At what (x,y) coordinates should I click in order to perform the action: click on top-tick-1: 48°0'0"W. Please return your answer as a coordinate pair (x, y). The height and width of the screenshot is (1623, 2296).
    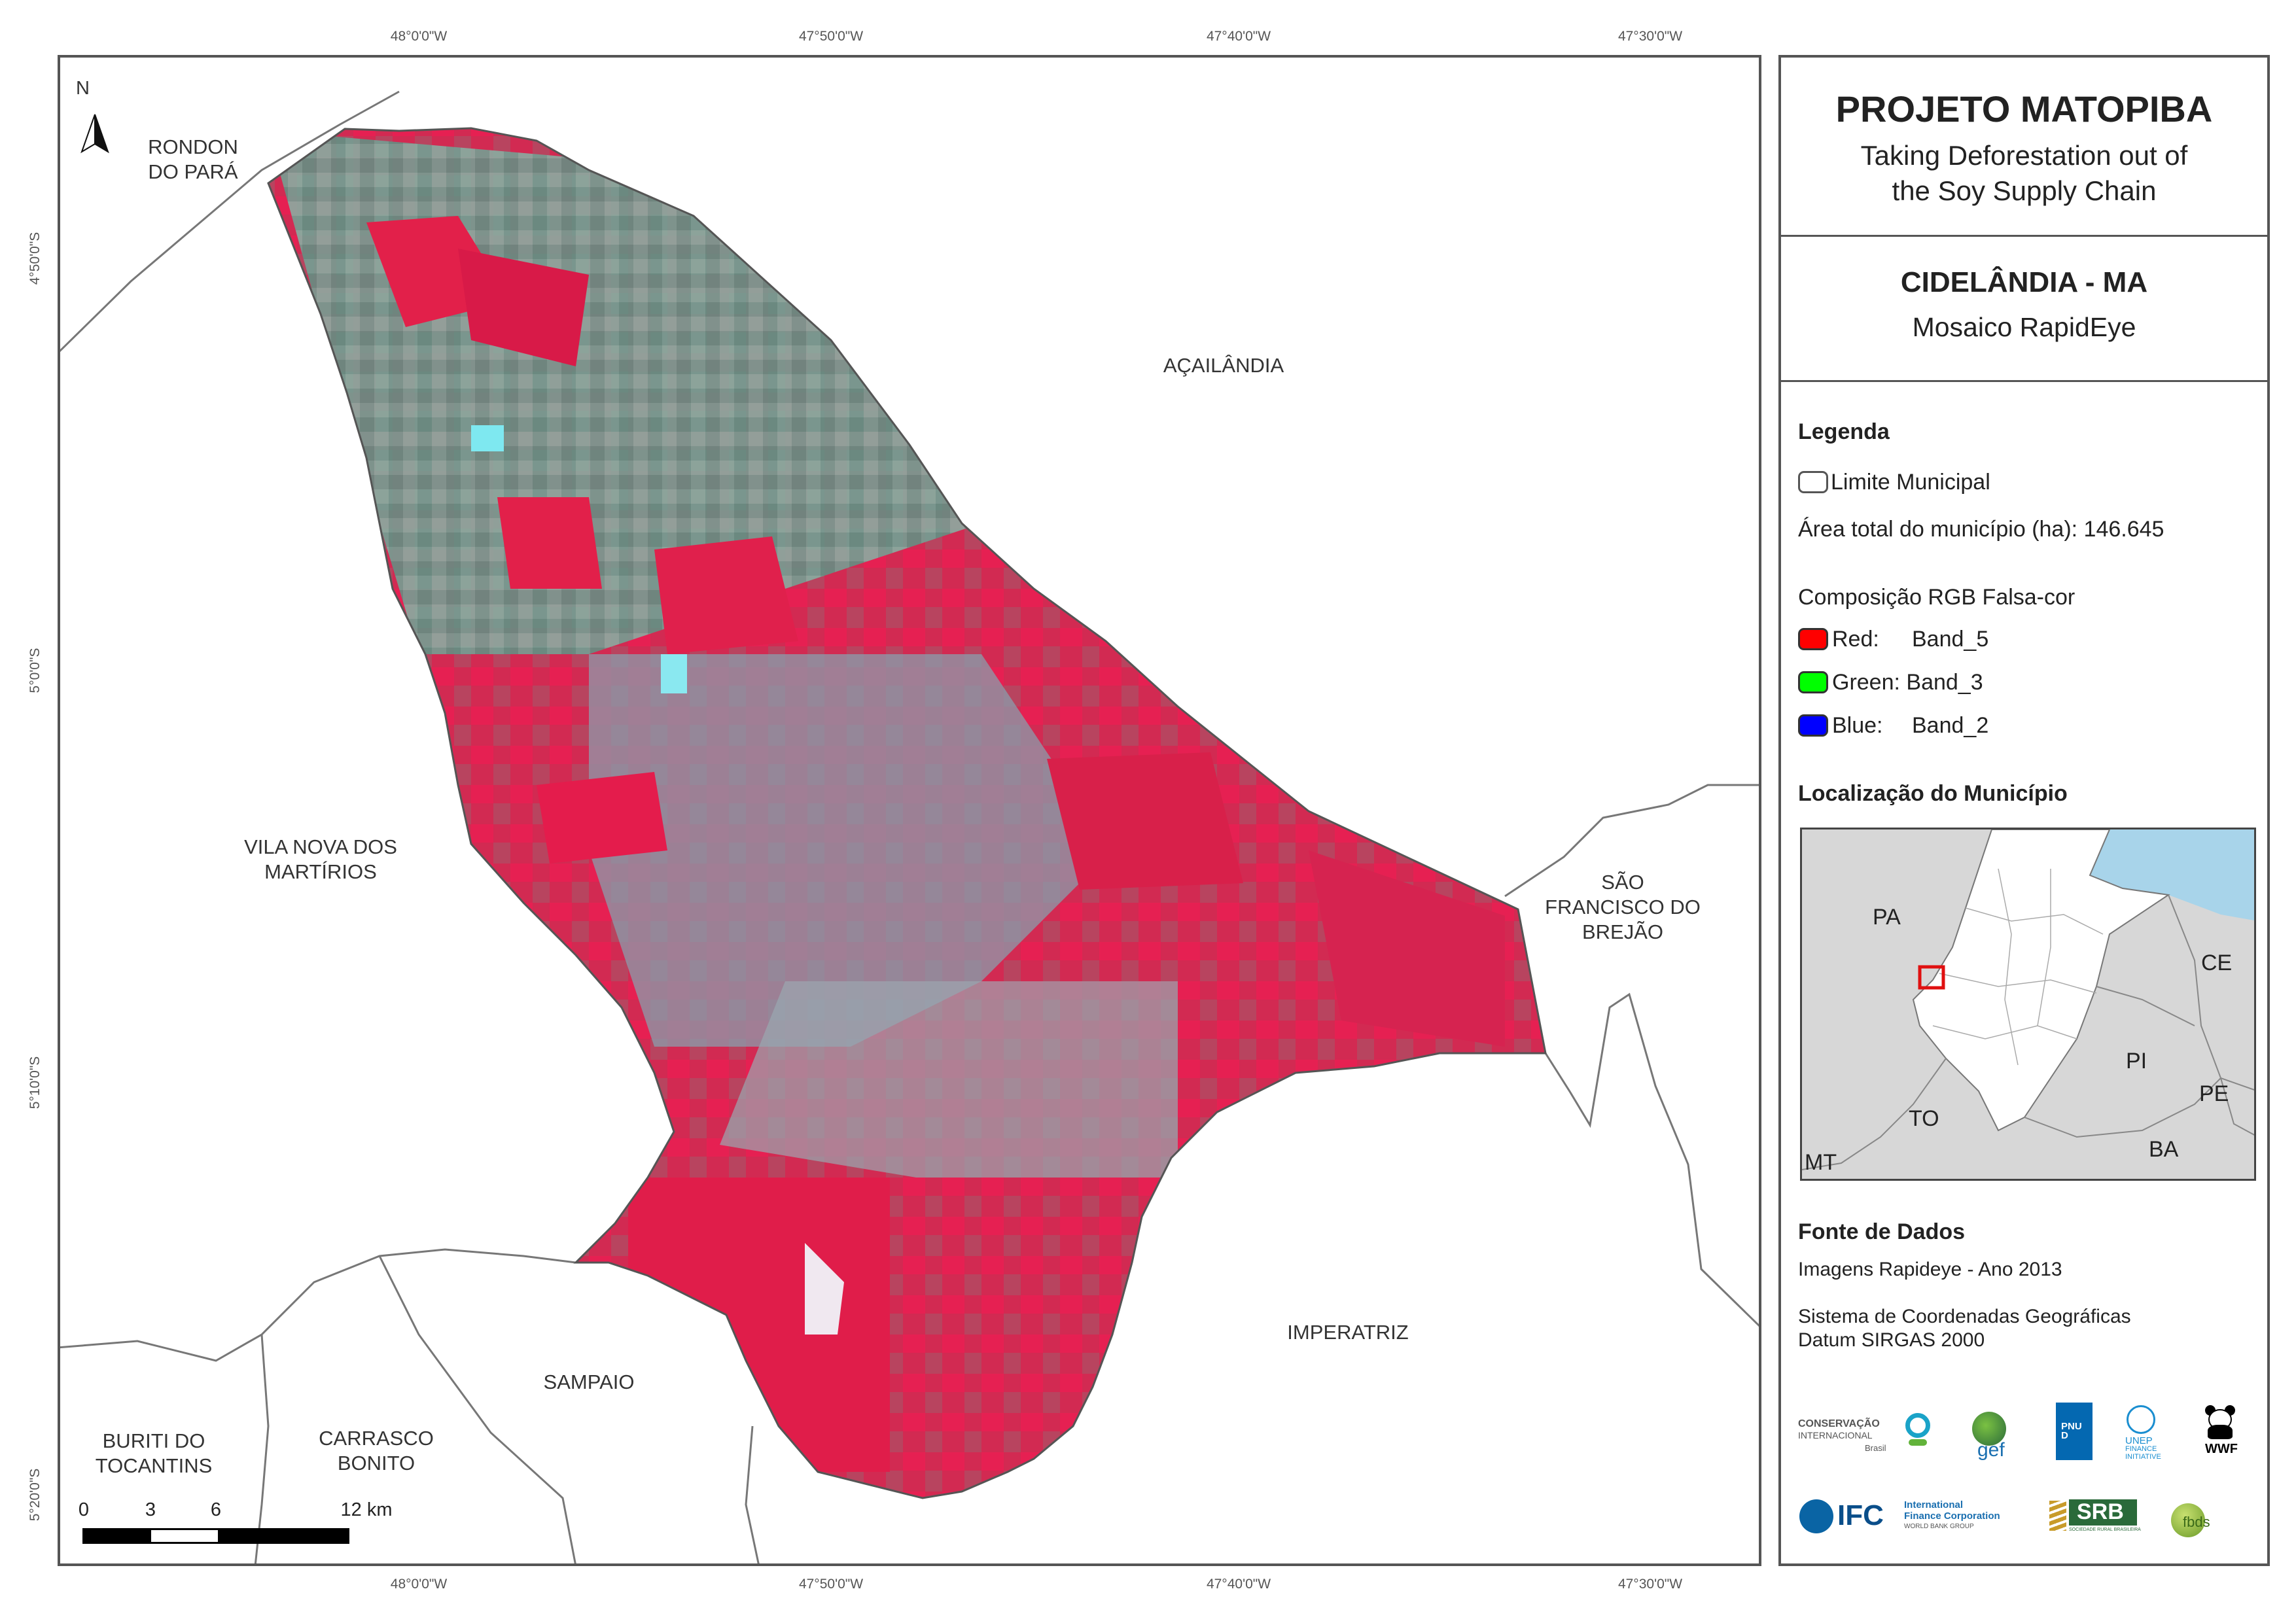
    Looking at the image, I should click on (419, 37).